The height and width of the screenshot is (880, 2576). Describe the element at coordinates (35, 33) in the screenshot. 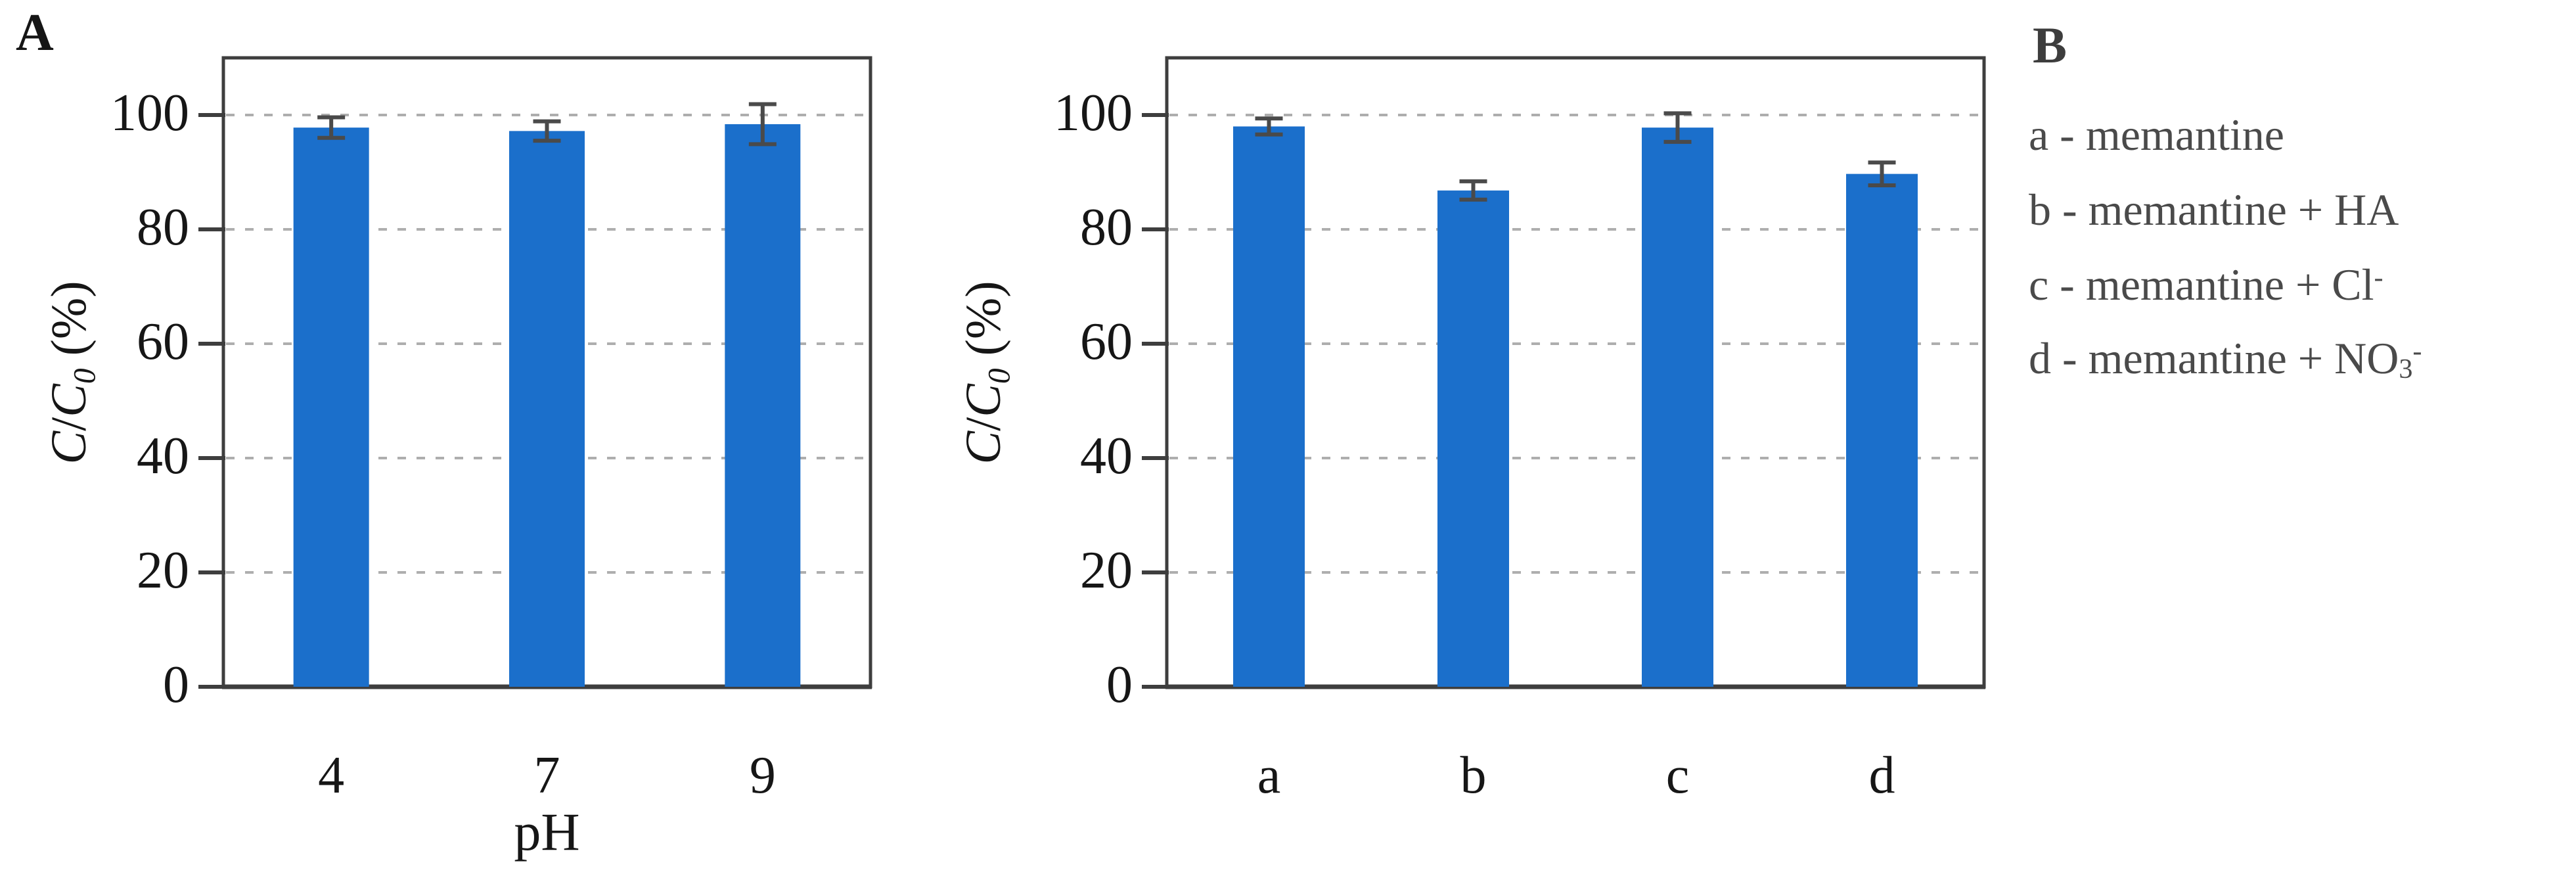

I see `panel-label-a: A` at that location.